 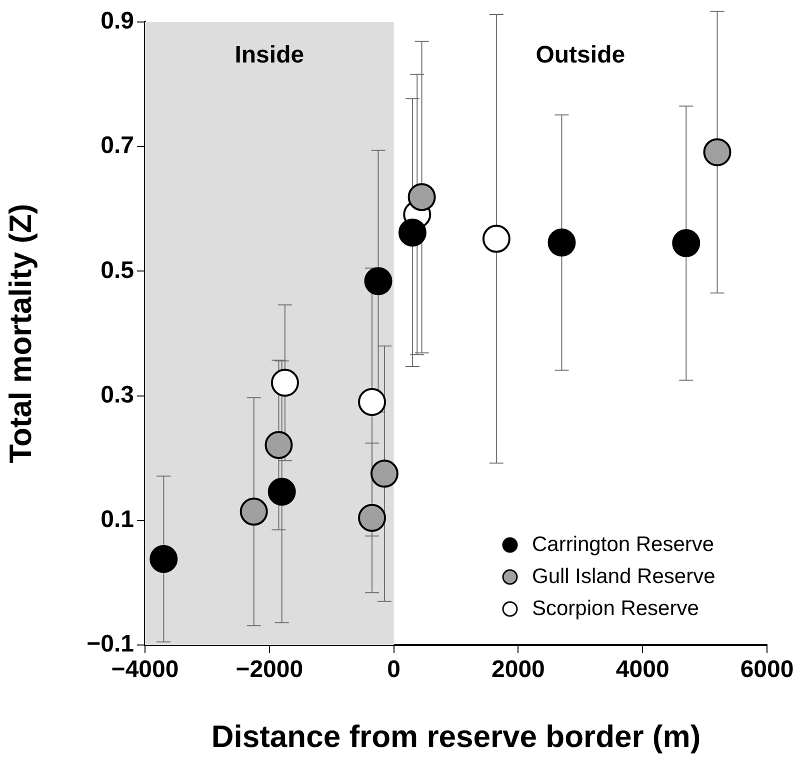 What do you see at coordinates (624, 576) in the screenshot?
I see `legend-label: Gull Island Reserve` at bounding box center [624, 576].